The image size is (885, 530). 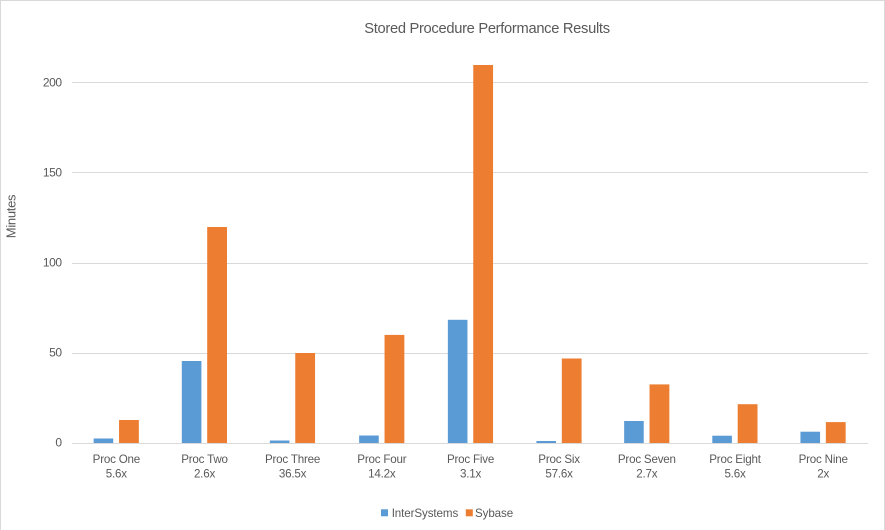 I want to click on svg-text: InterSystems, so click(x=425, y=513).